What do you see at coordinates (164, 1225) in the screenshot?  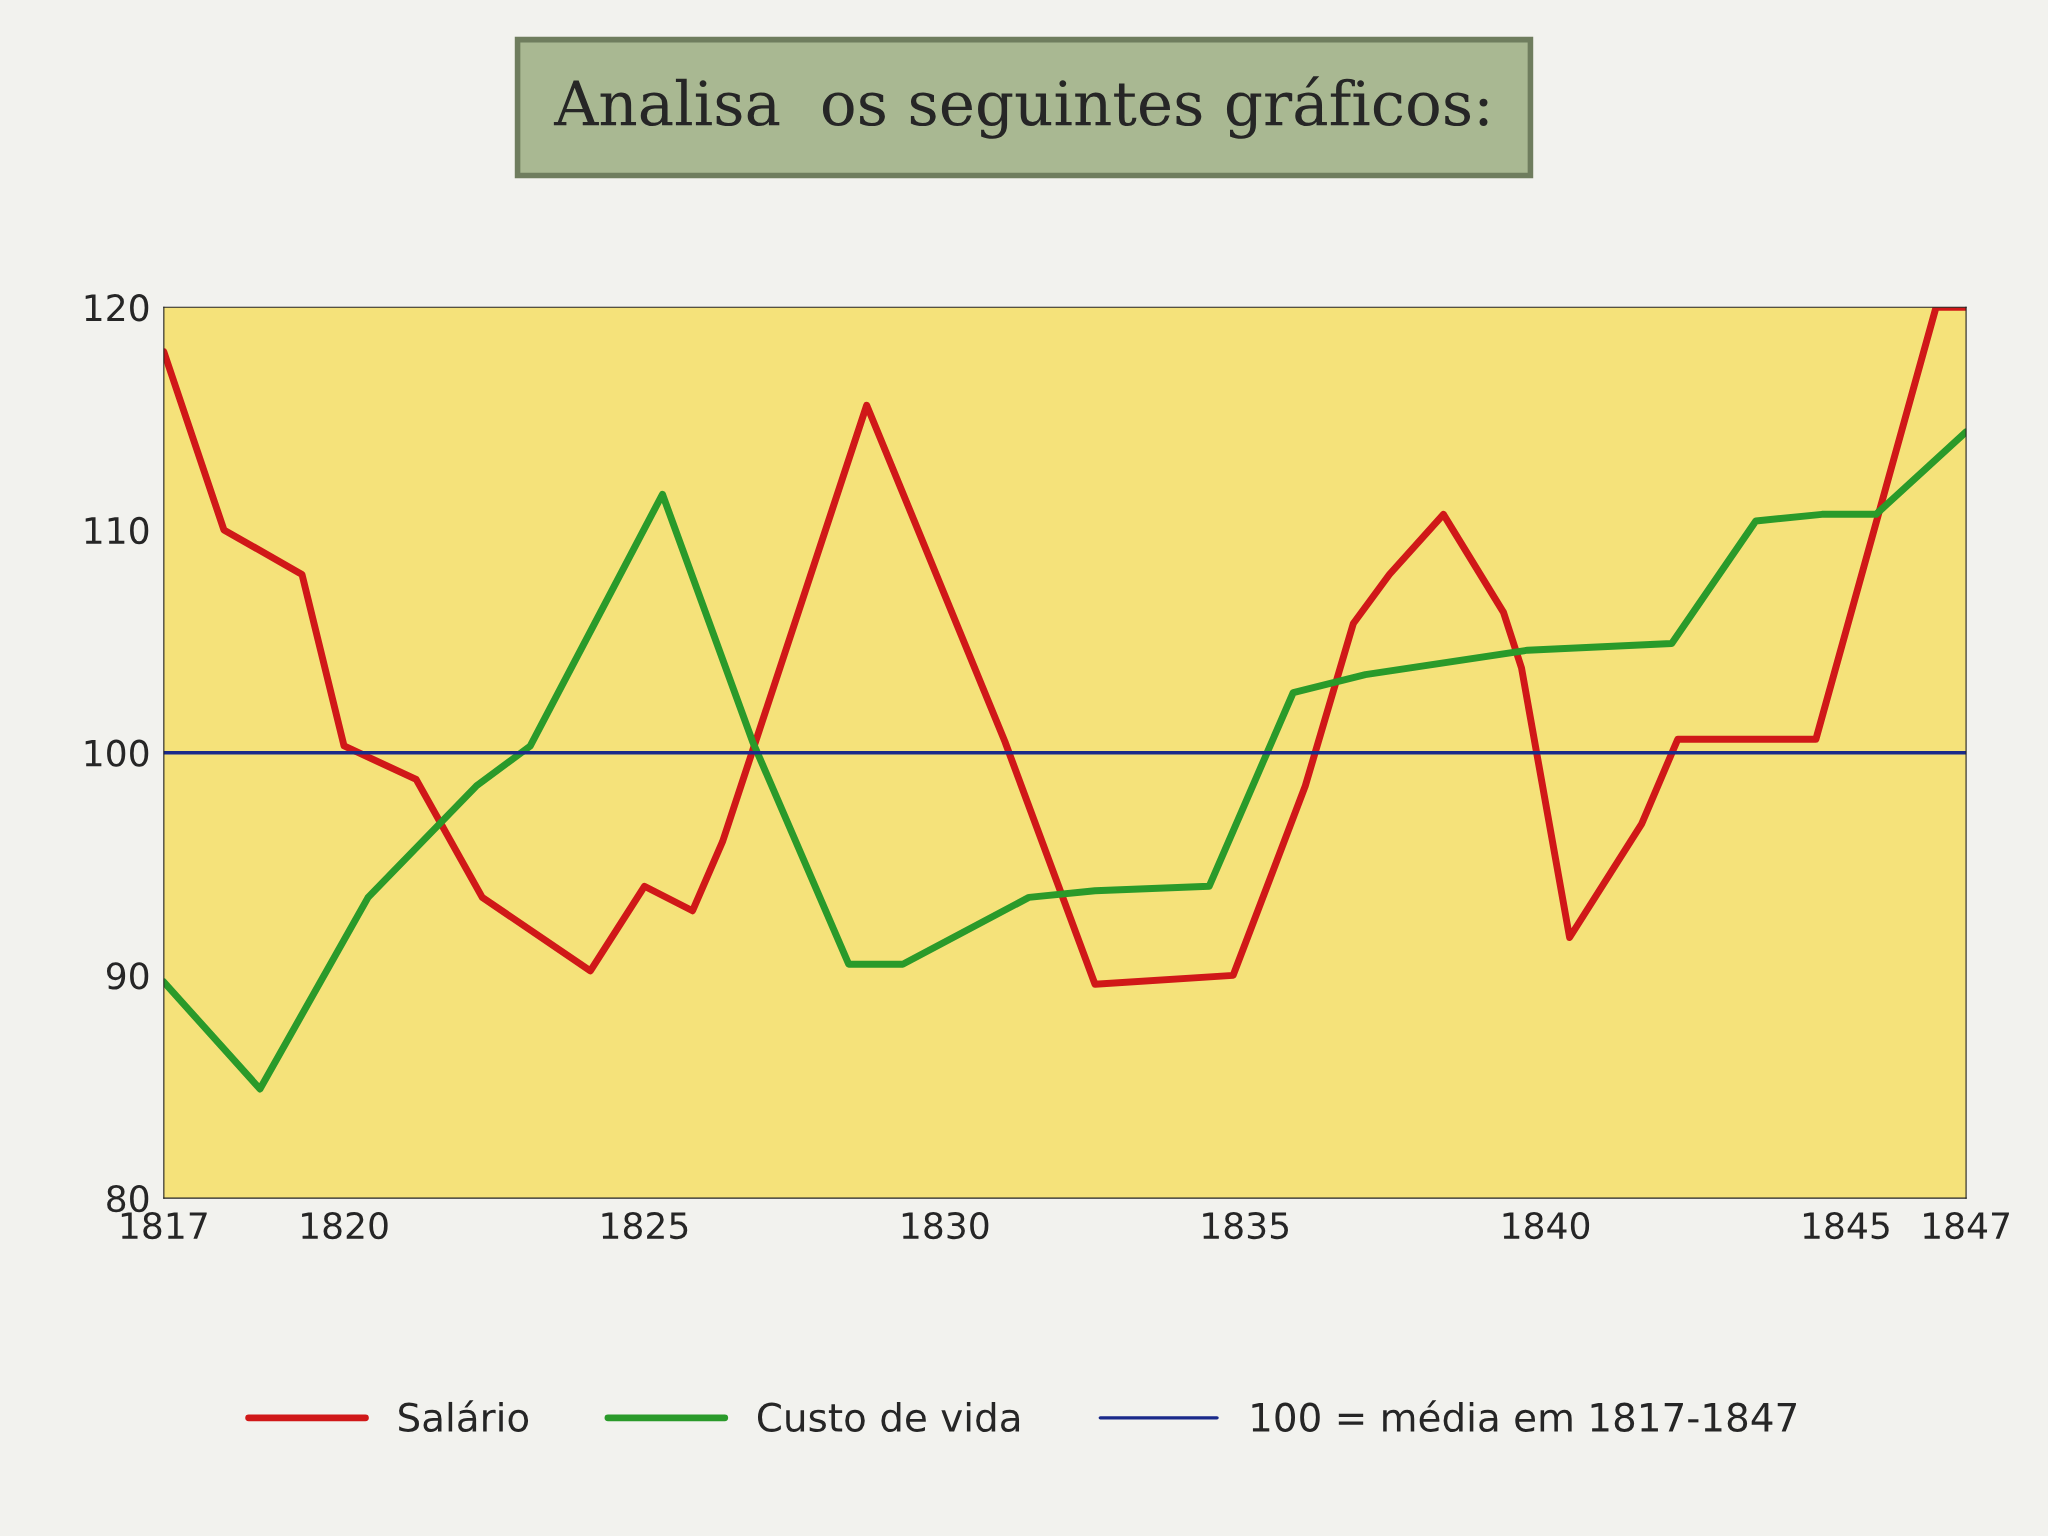 I see `x-tick-label: 1817` at bounding box center [164, 1225].